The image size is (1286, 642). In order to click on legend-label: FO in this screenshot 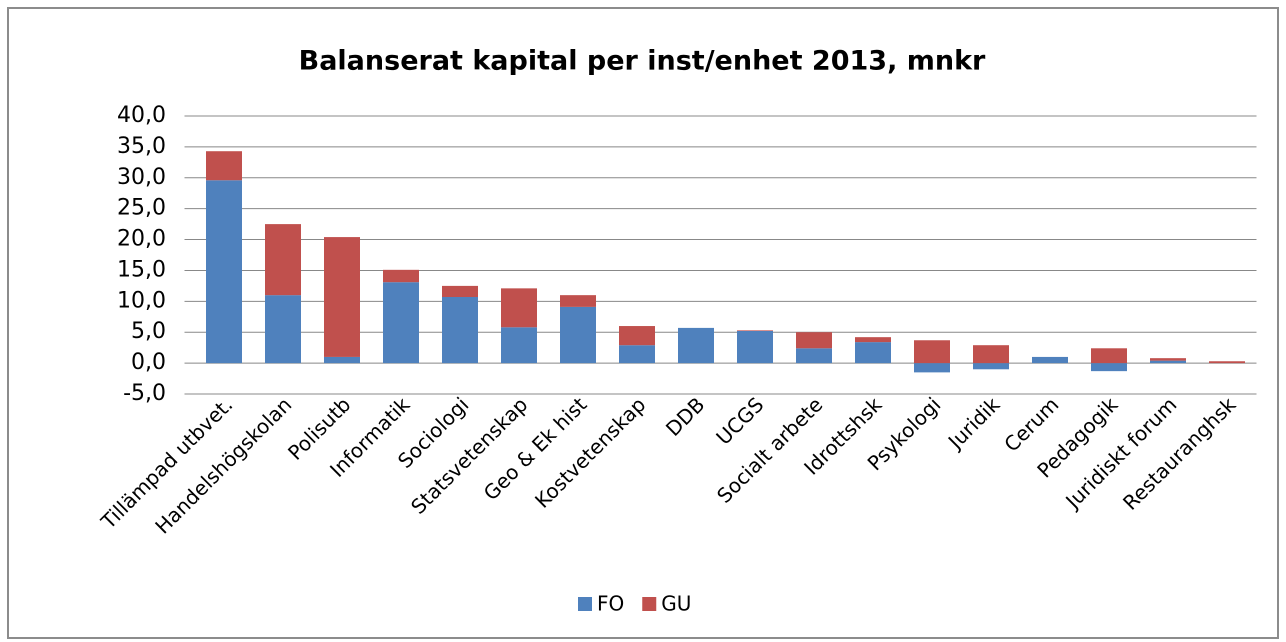, I will do `click(610, 604)`.